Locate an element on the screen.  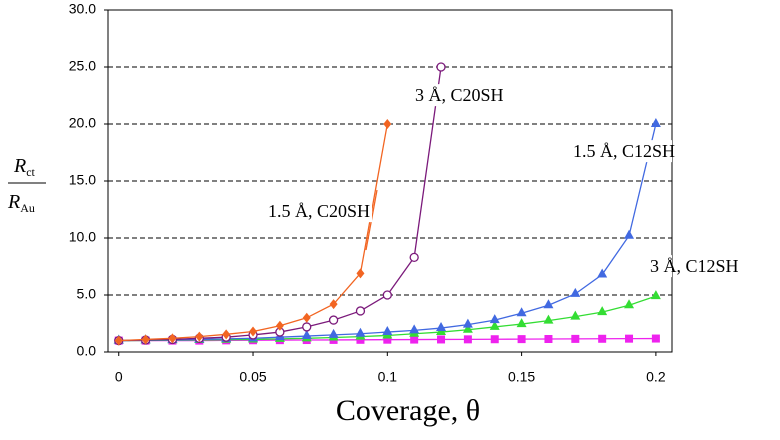
y-label-sub: ct is located at coordinates (30, 172).